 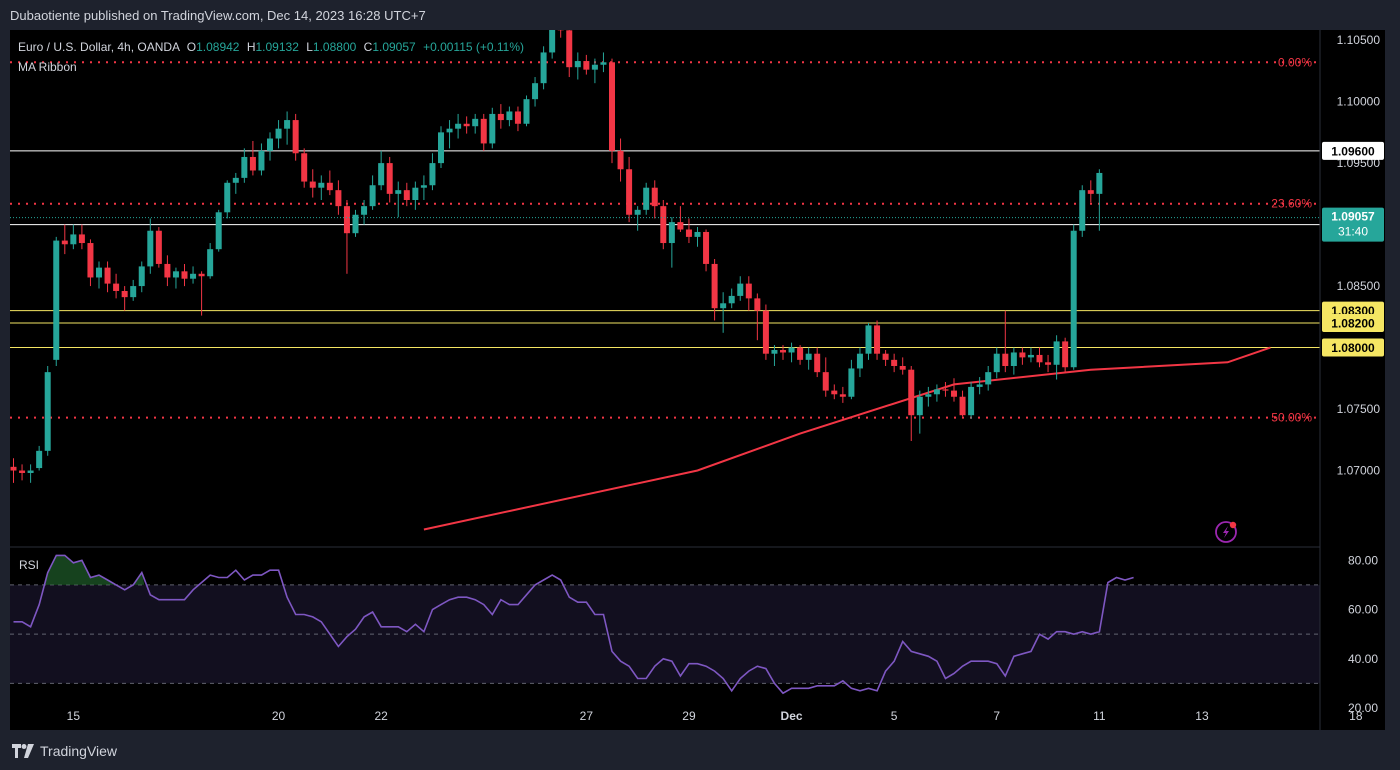 I want to click on legend-indicator: MA Ribbon, so click(x=47, y=67).